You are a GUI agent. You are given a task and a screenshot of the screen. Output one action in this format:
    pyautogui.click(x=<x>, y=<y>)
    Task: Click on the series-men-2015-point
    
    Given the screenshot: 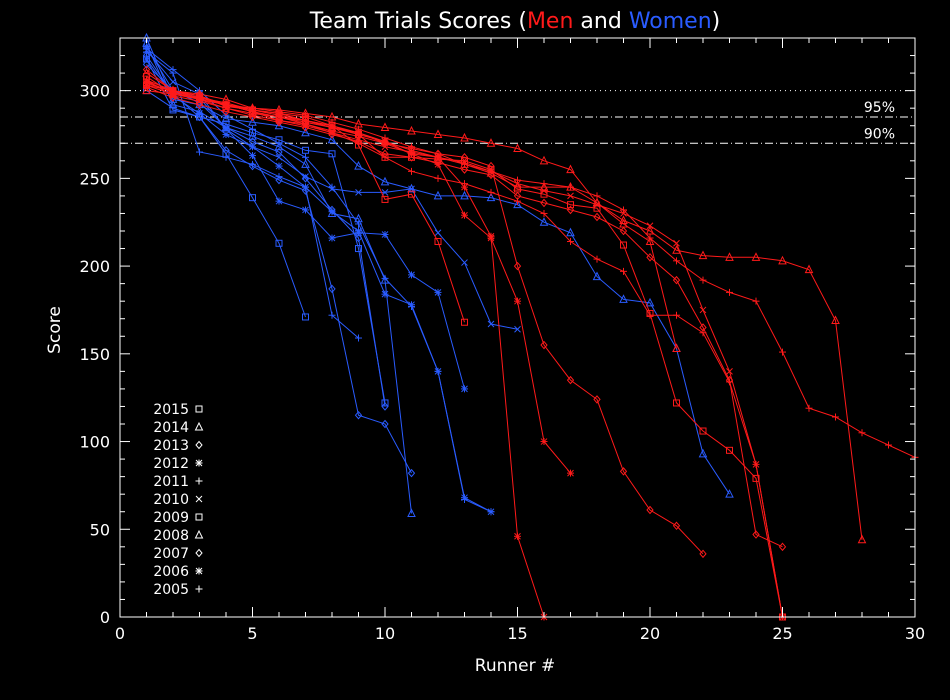 What is the action you would take?
    pyautogui.click(x=385, y=199)
    